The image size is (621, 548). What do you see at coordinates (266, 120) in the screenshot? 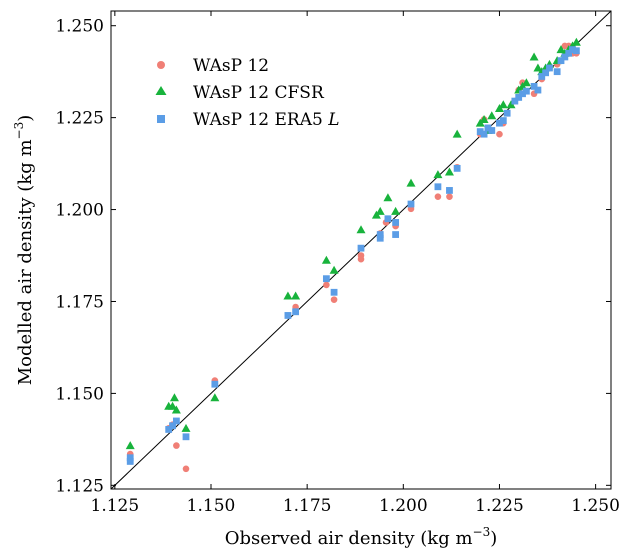
I see `legend-label-era5: WAsP 12 ERA5 L` at bounding box center [266, 120].